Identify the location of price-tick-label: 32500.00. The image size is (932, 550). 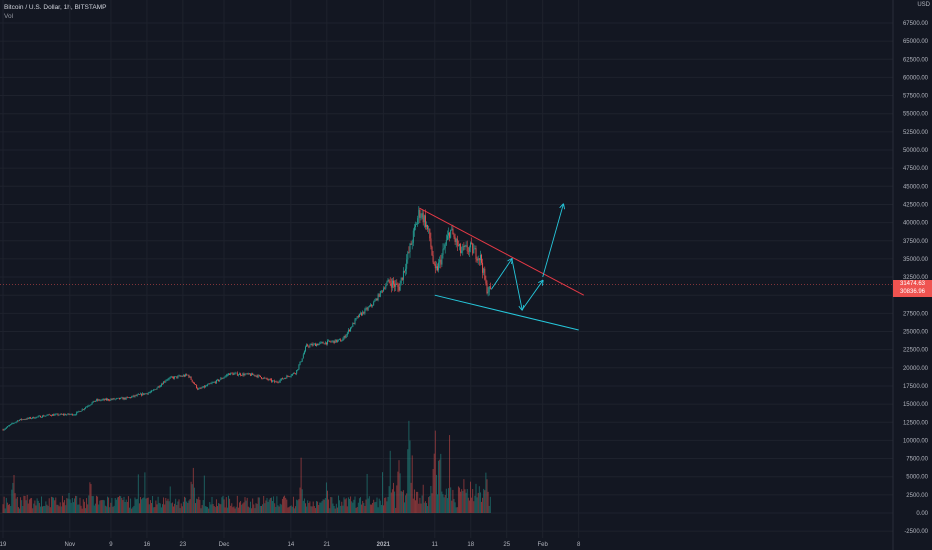
(916, 278).